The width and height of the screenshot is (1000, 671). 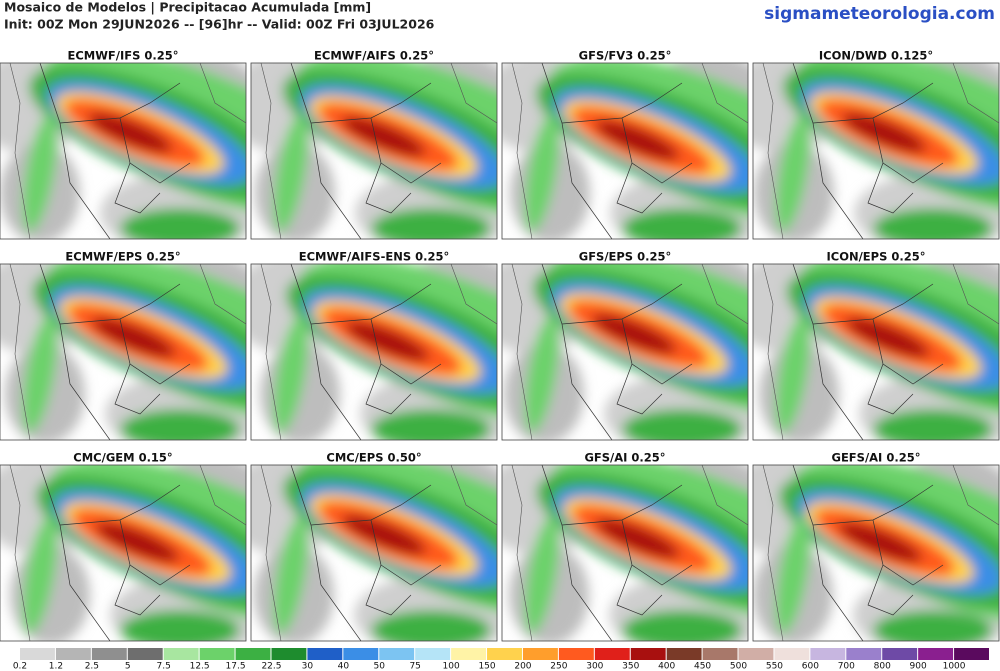 What do you see at coordinates (558, 666) in the screenshot?
I see `colorbar-label: 250` at bounding box center [558, 666].